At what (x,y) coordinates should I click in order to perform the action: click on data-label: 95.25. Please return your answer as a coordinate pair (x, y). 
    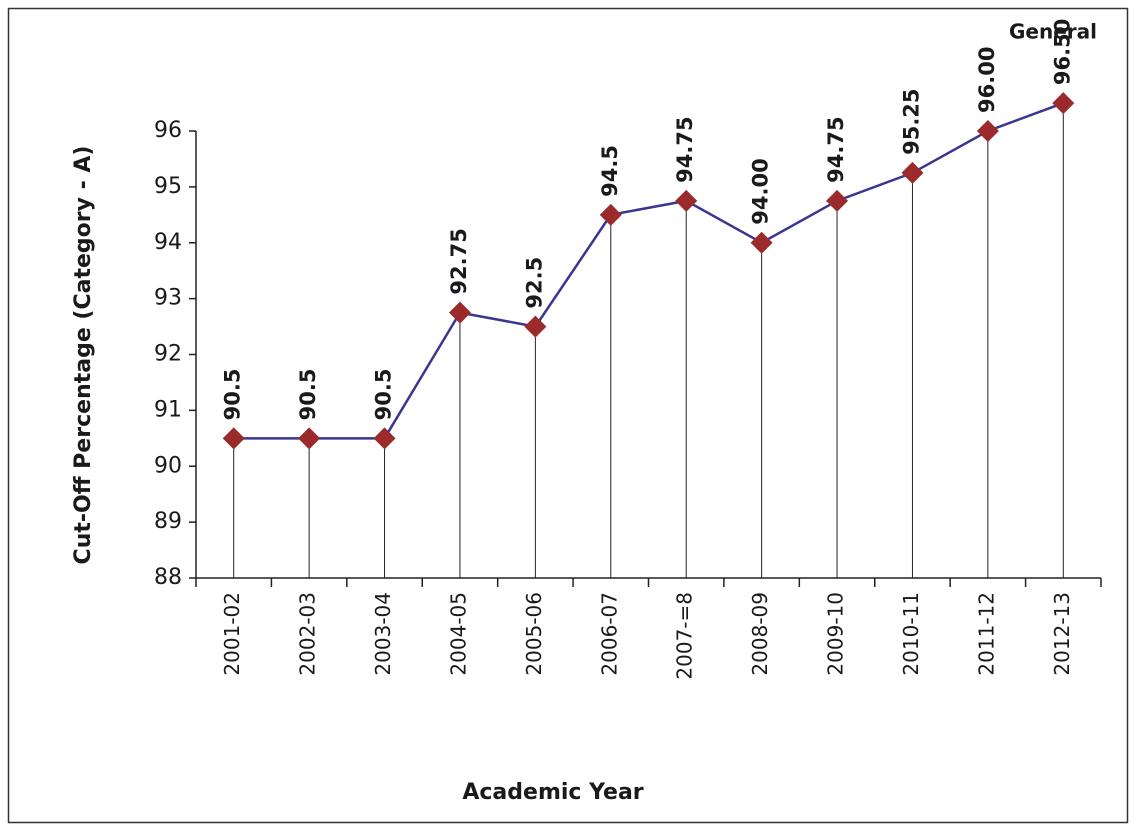
    Looking at the image, I should click on (911, 121).